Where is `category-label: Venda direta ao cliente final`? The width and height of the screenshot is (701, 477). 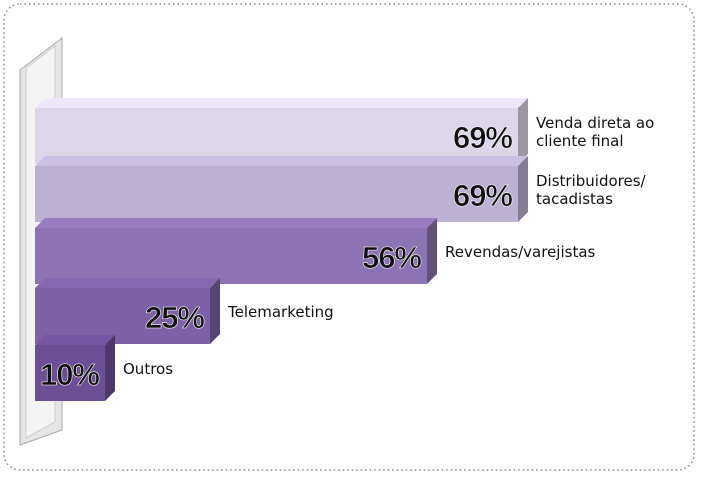 category-label: Venda direta ao cliente final is located at coordinates (595, 132).